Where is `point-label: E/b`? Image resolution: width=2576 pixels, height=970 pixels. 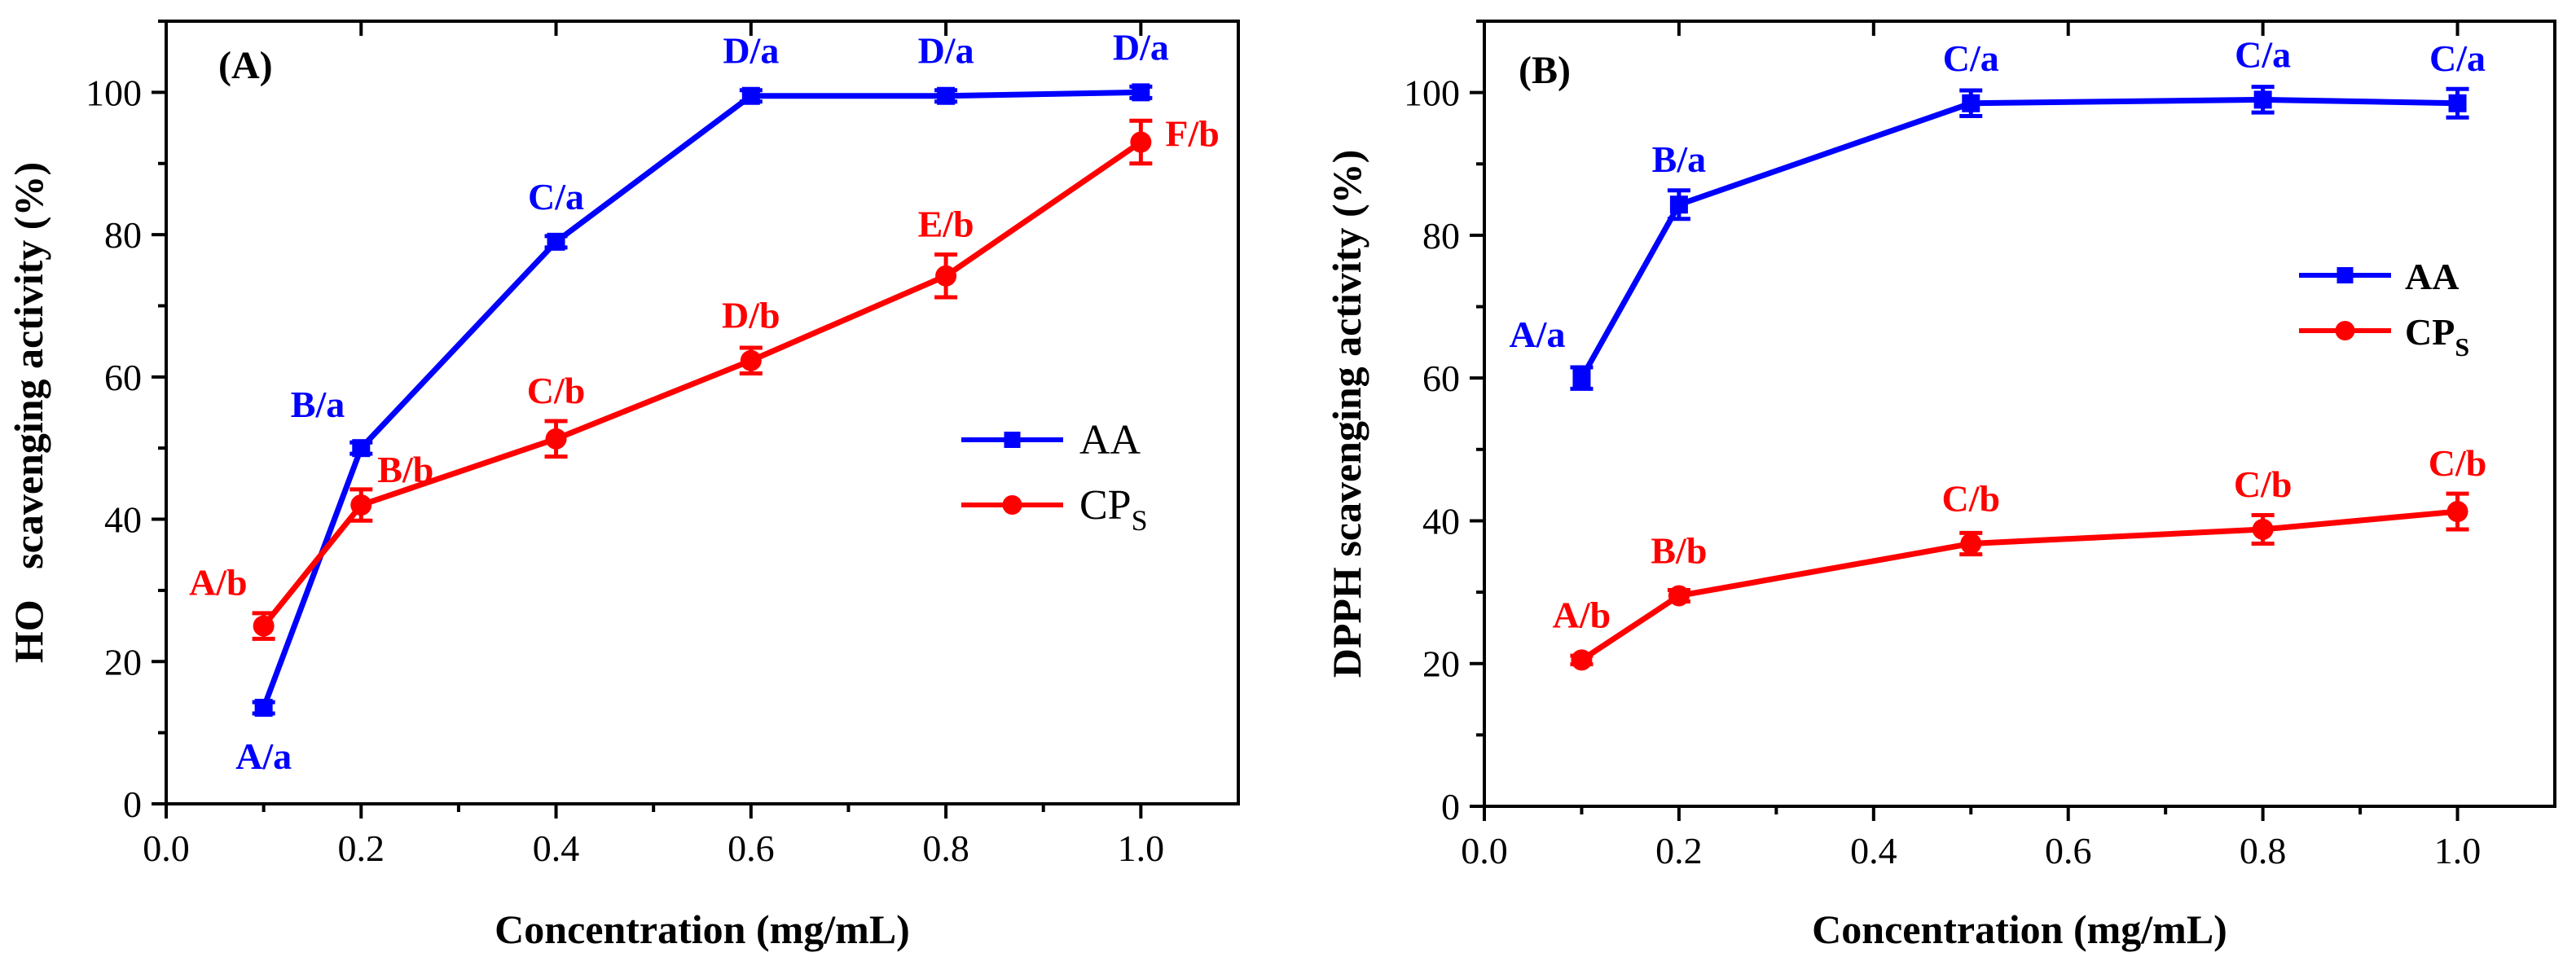
point-label: E/b is located at coordinates (946, 224).